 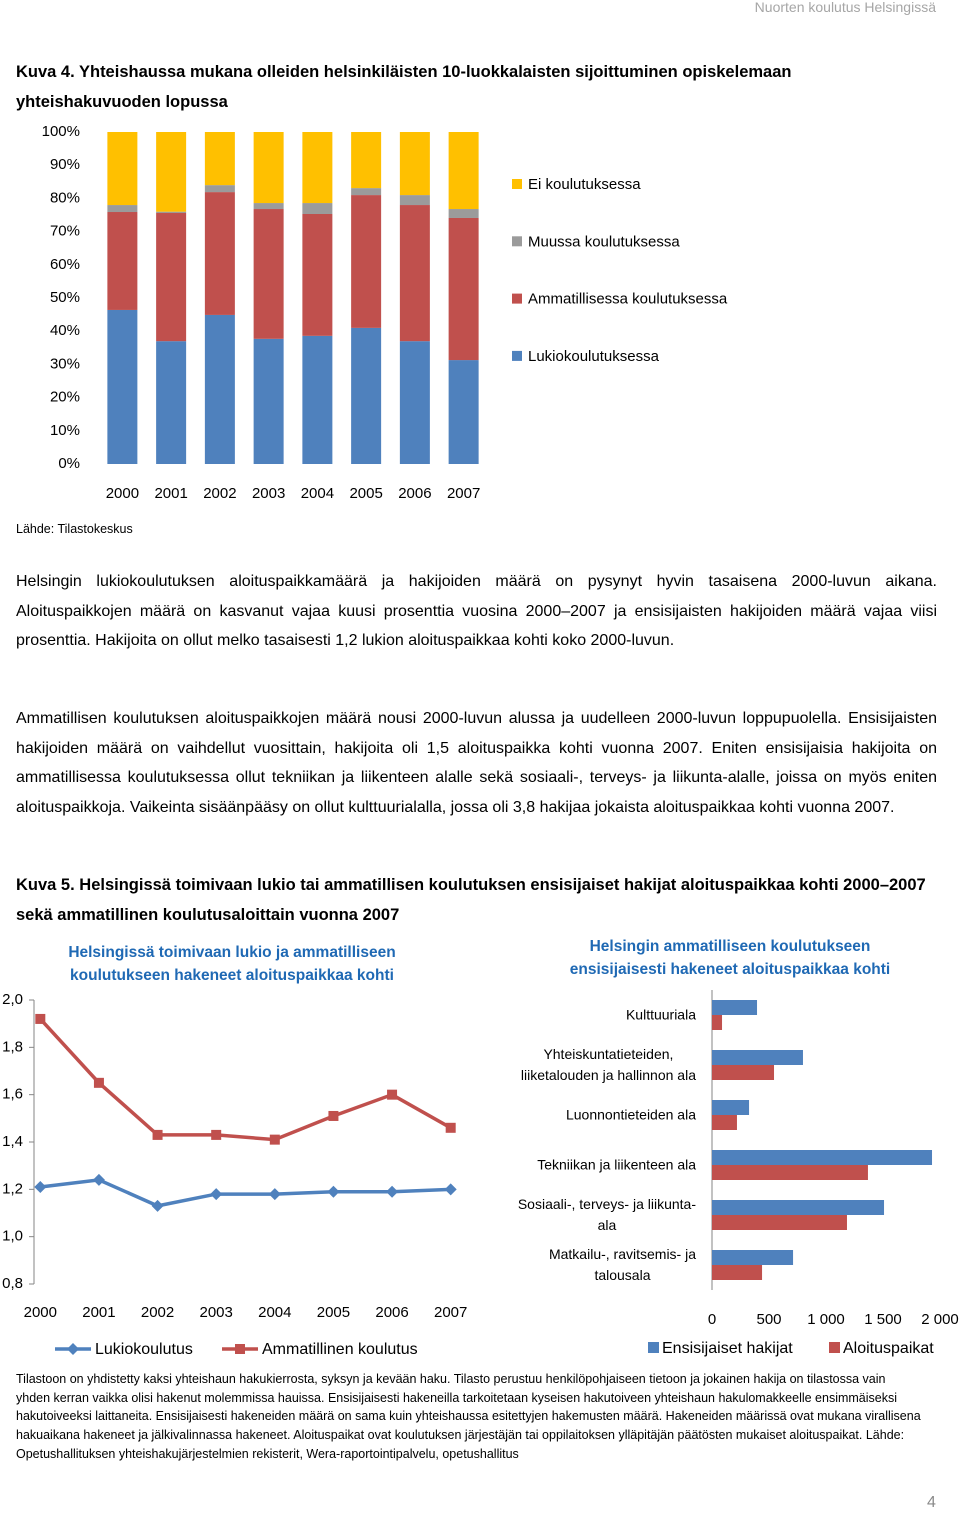 I want to click on legend-label: Lukiokoulutuksessa, so click(x=594, y=356).